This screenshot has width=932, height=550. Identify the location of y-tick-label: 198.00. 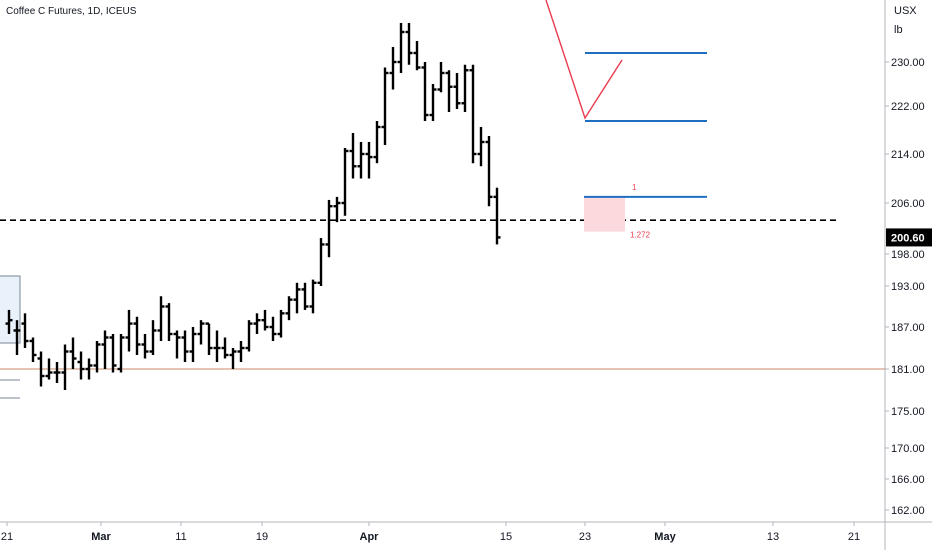
(908, 255).